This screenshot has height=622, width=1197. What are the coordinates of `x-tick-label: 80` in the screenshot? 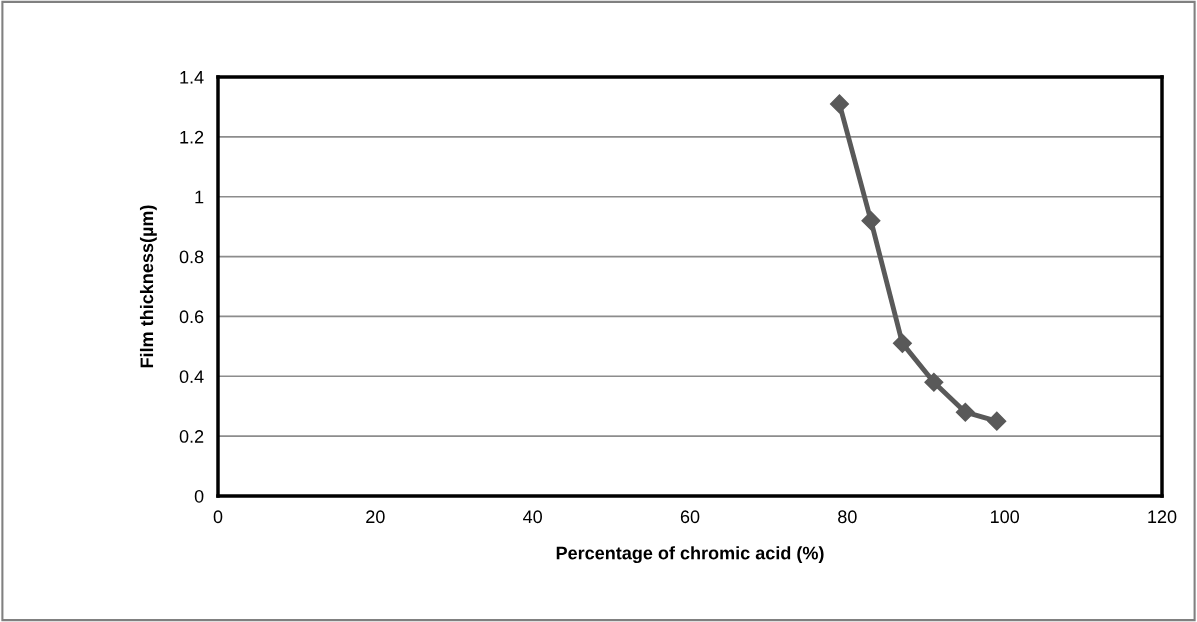 It's located at (847, 517).